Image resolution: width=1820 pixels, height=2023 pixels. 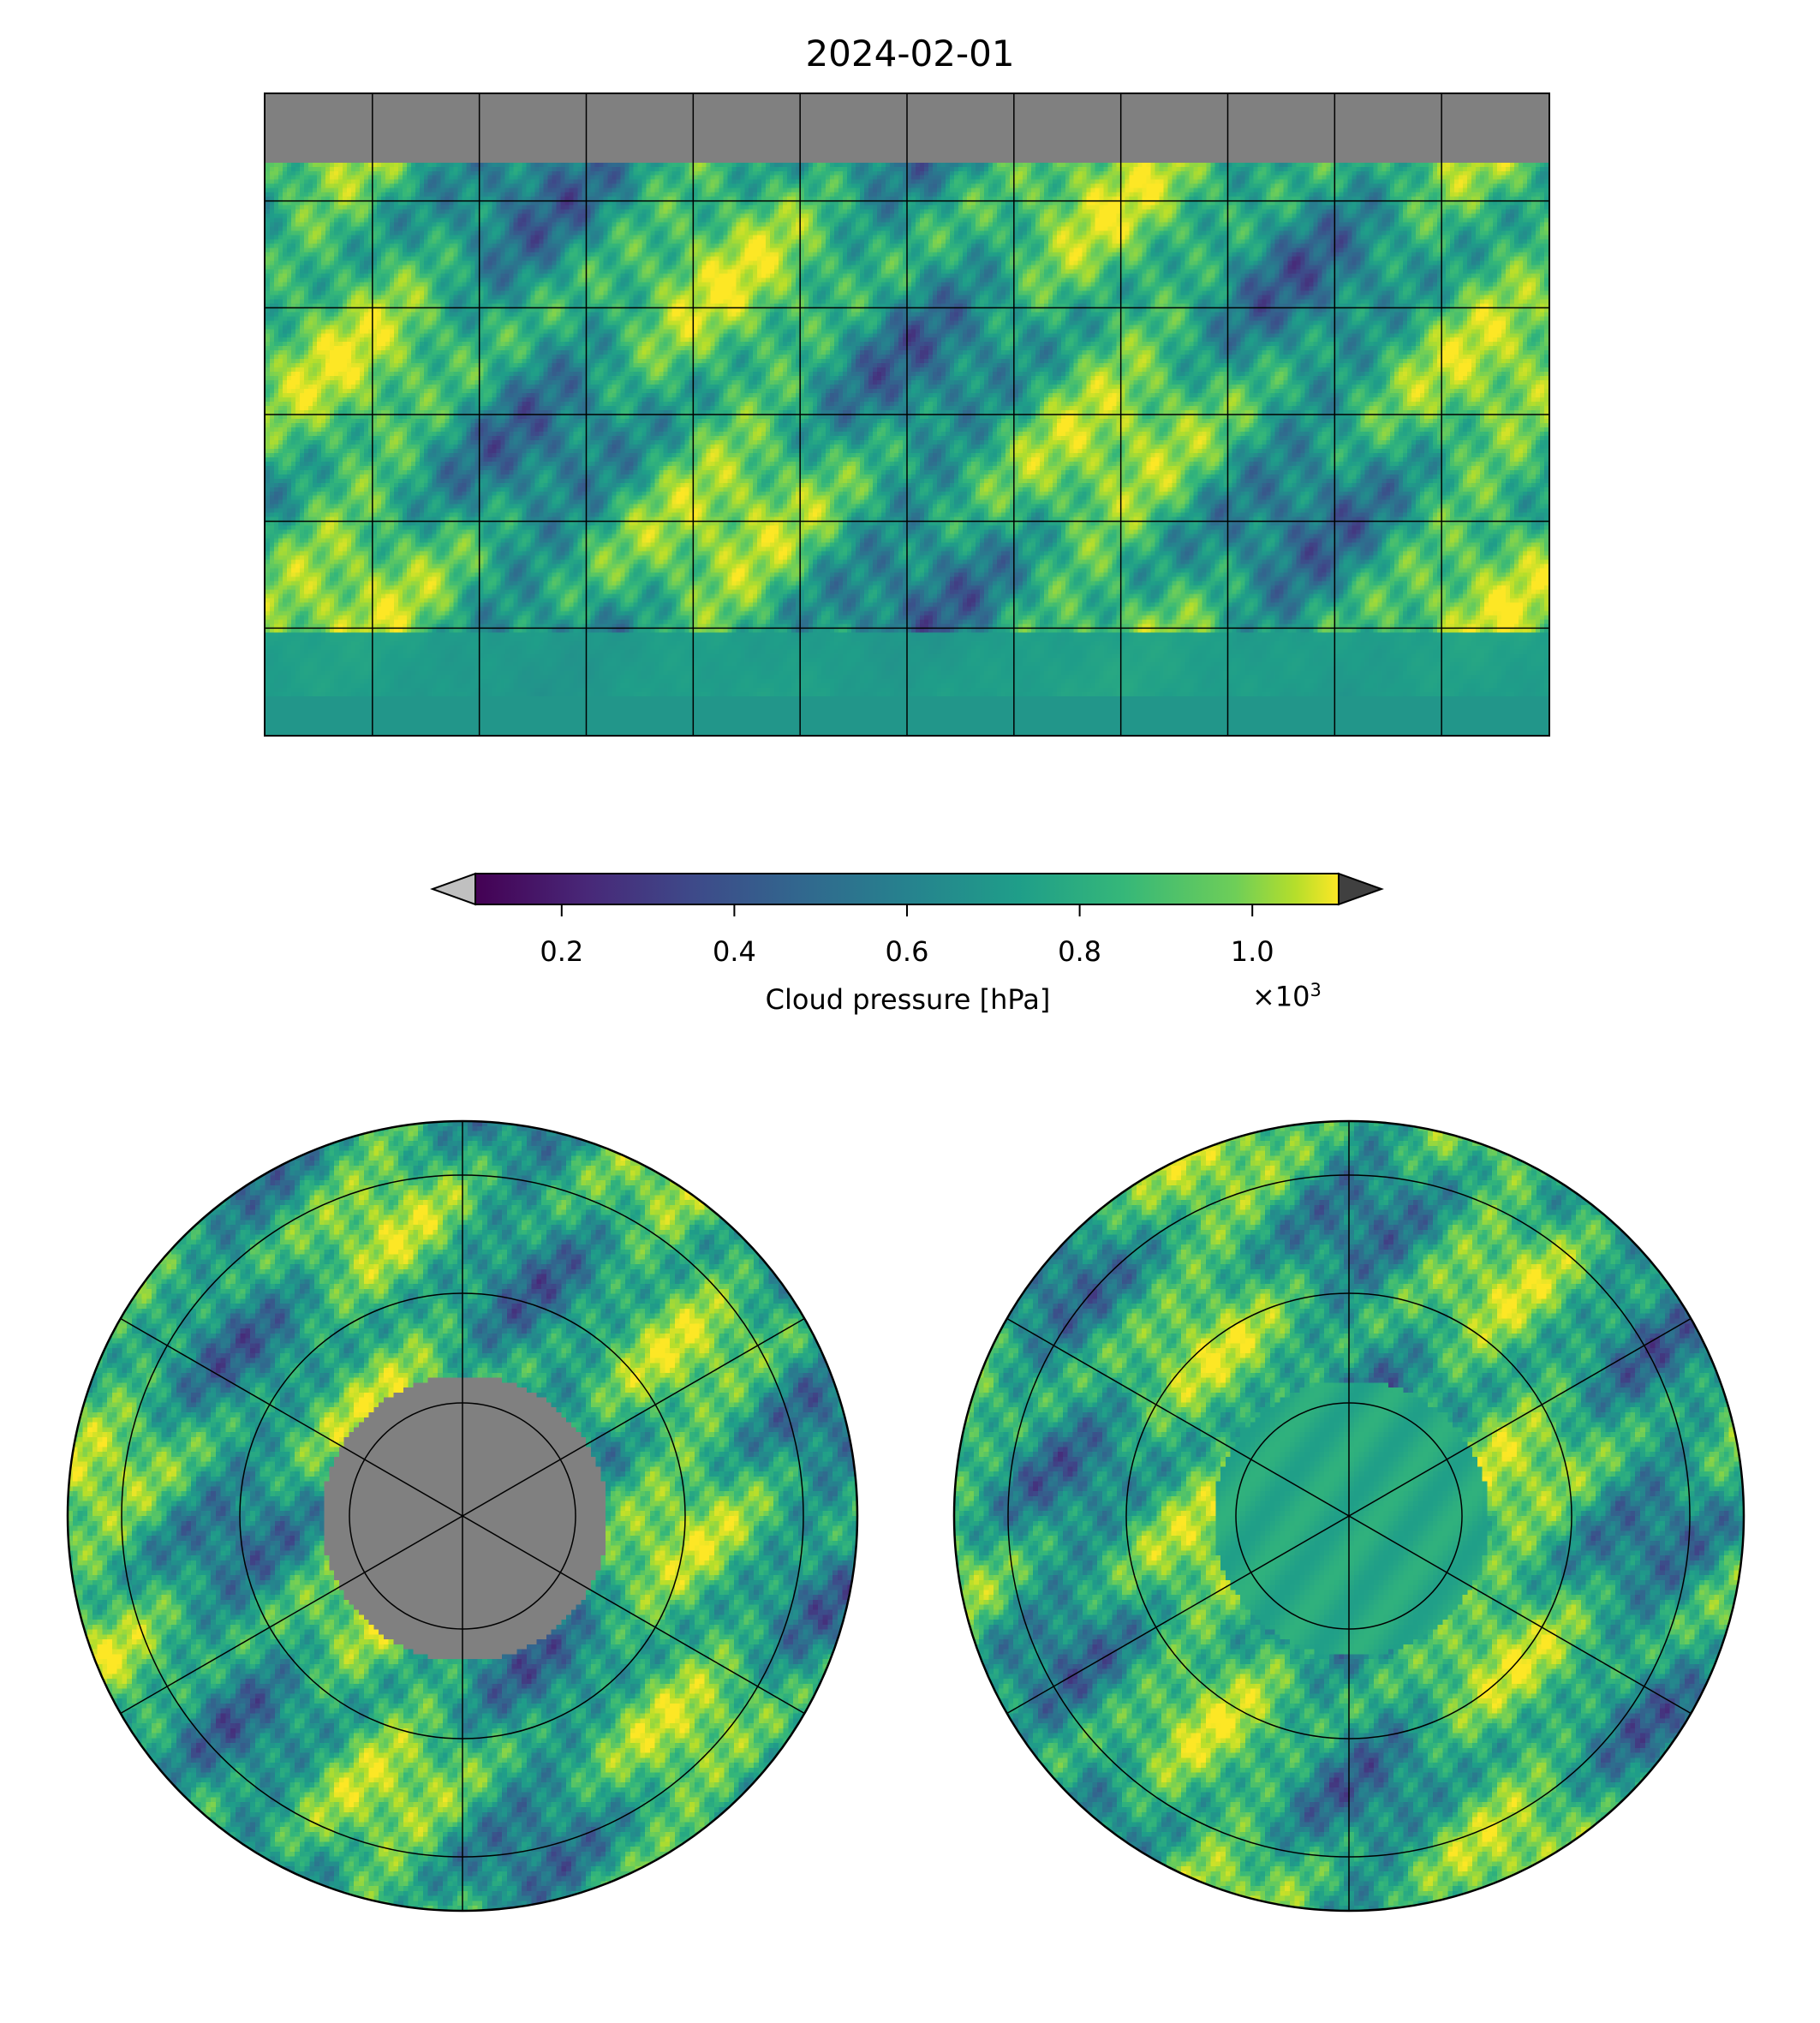 What do you see at coordinates (907, 951) in the screenshot?
I see `colorbar-tick-label: 0.6` at bounding box center [907, 951].